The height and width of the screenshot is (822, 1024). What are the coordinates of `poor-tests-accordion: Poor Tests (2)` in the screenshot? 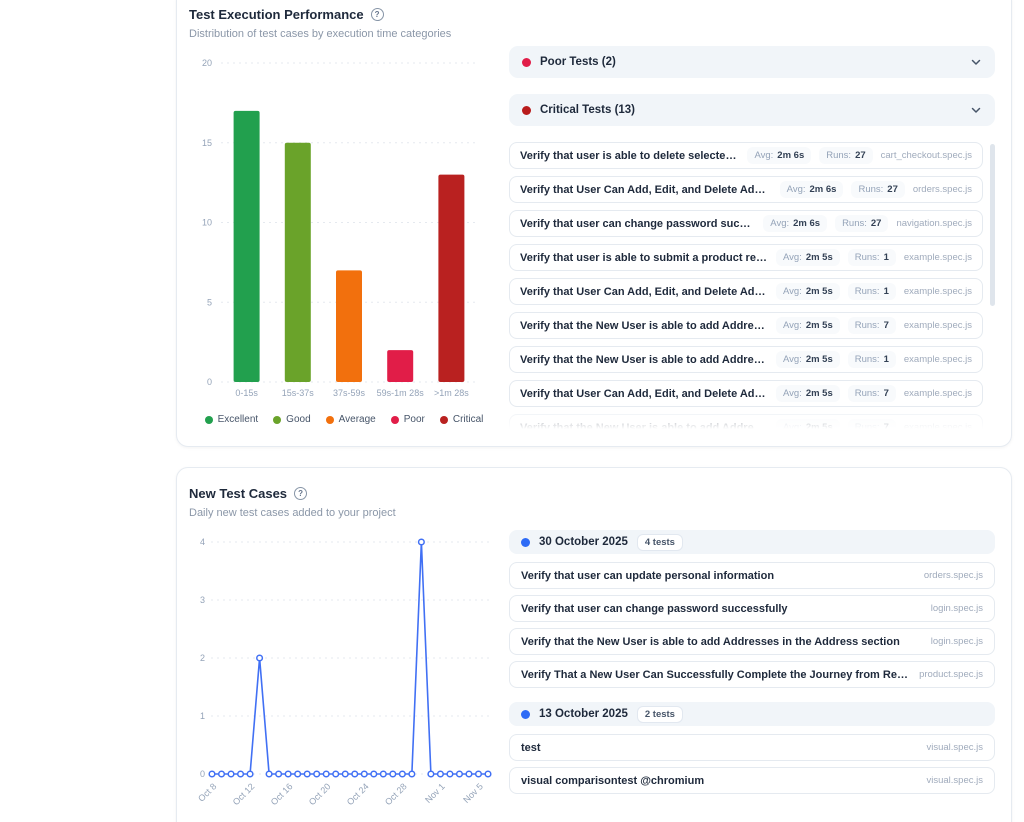 It's located at (752, 62).